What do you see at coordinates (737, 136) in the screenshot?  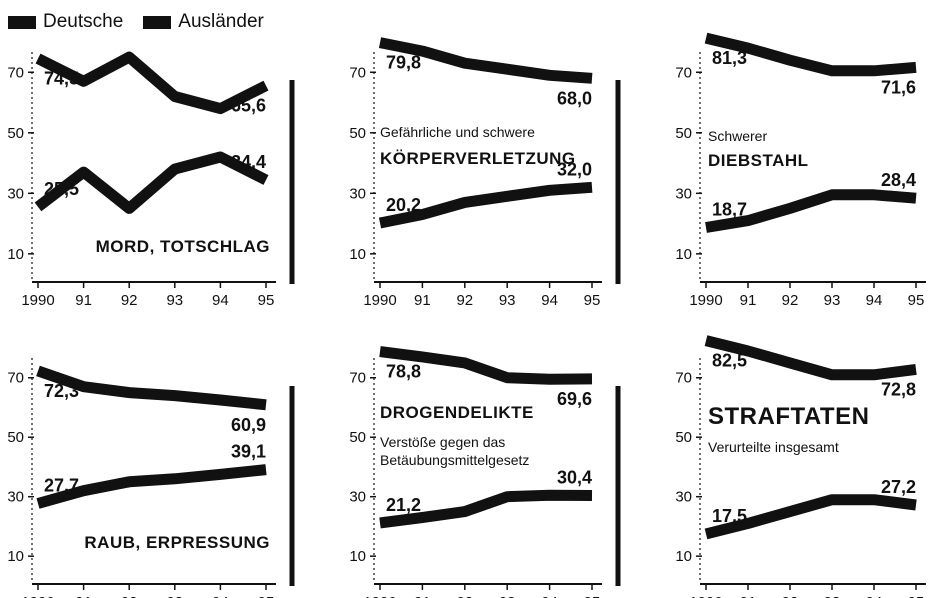 I see `chart-subtitle: Schwerer` at bounding box center [737, 136].